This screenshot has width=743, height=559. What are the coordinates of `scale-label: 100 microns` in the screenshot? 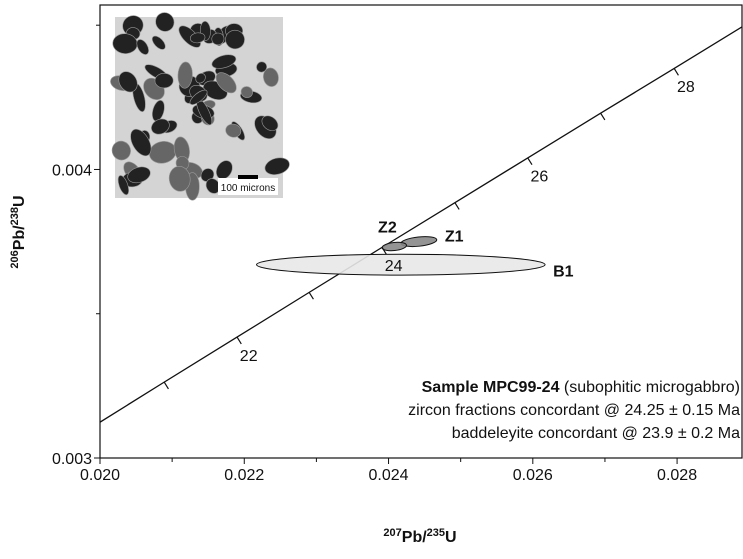 It's located at (248, 188).